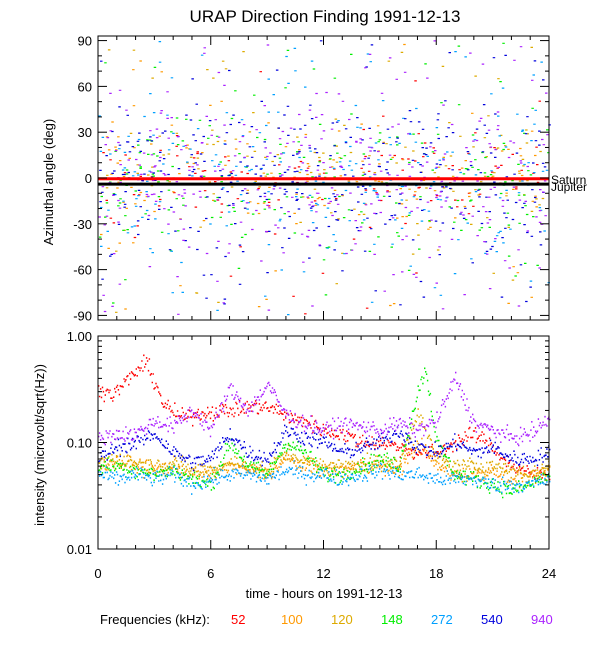 The image size is (600, 650). Describe the element at coordinates (85, 132) in the screenshot. I see `azimuth-tick-label: 30` at that location.